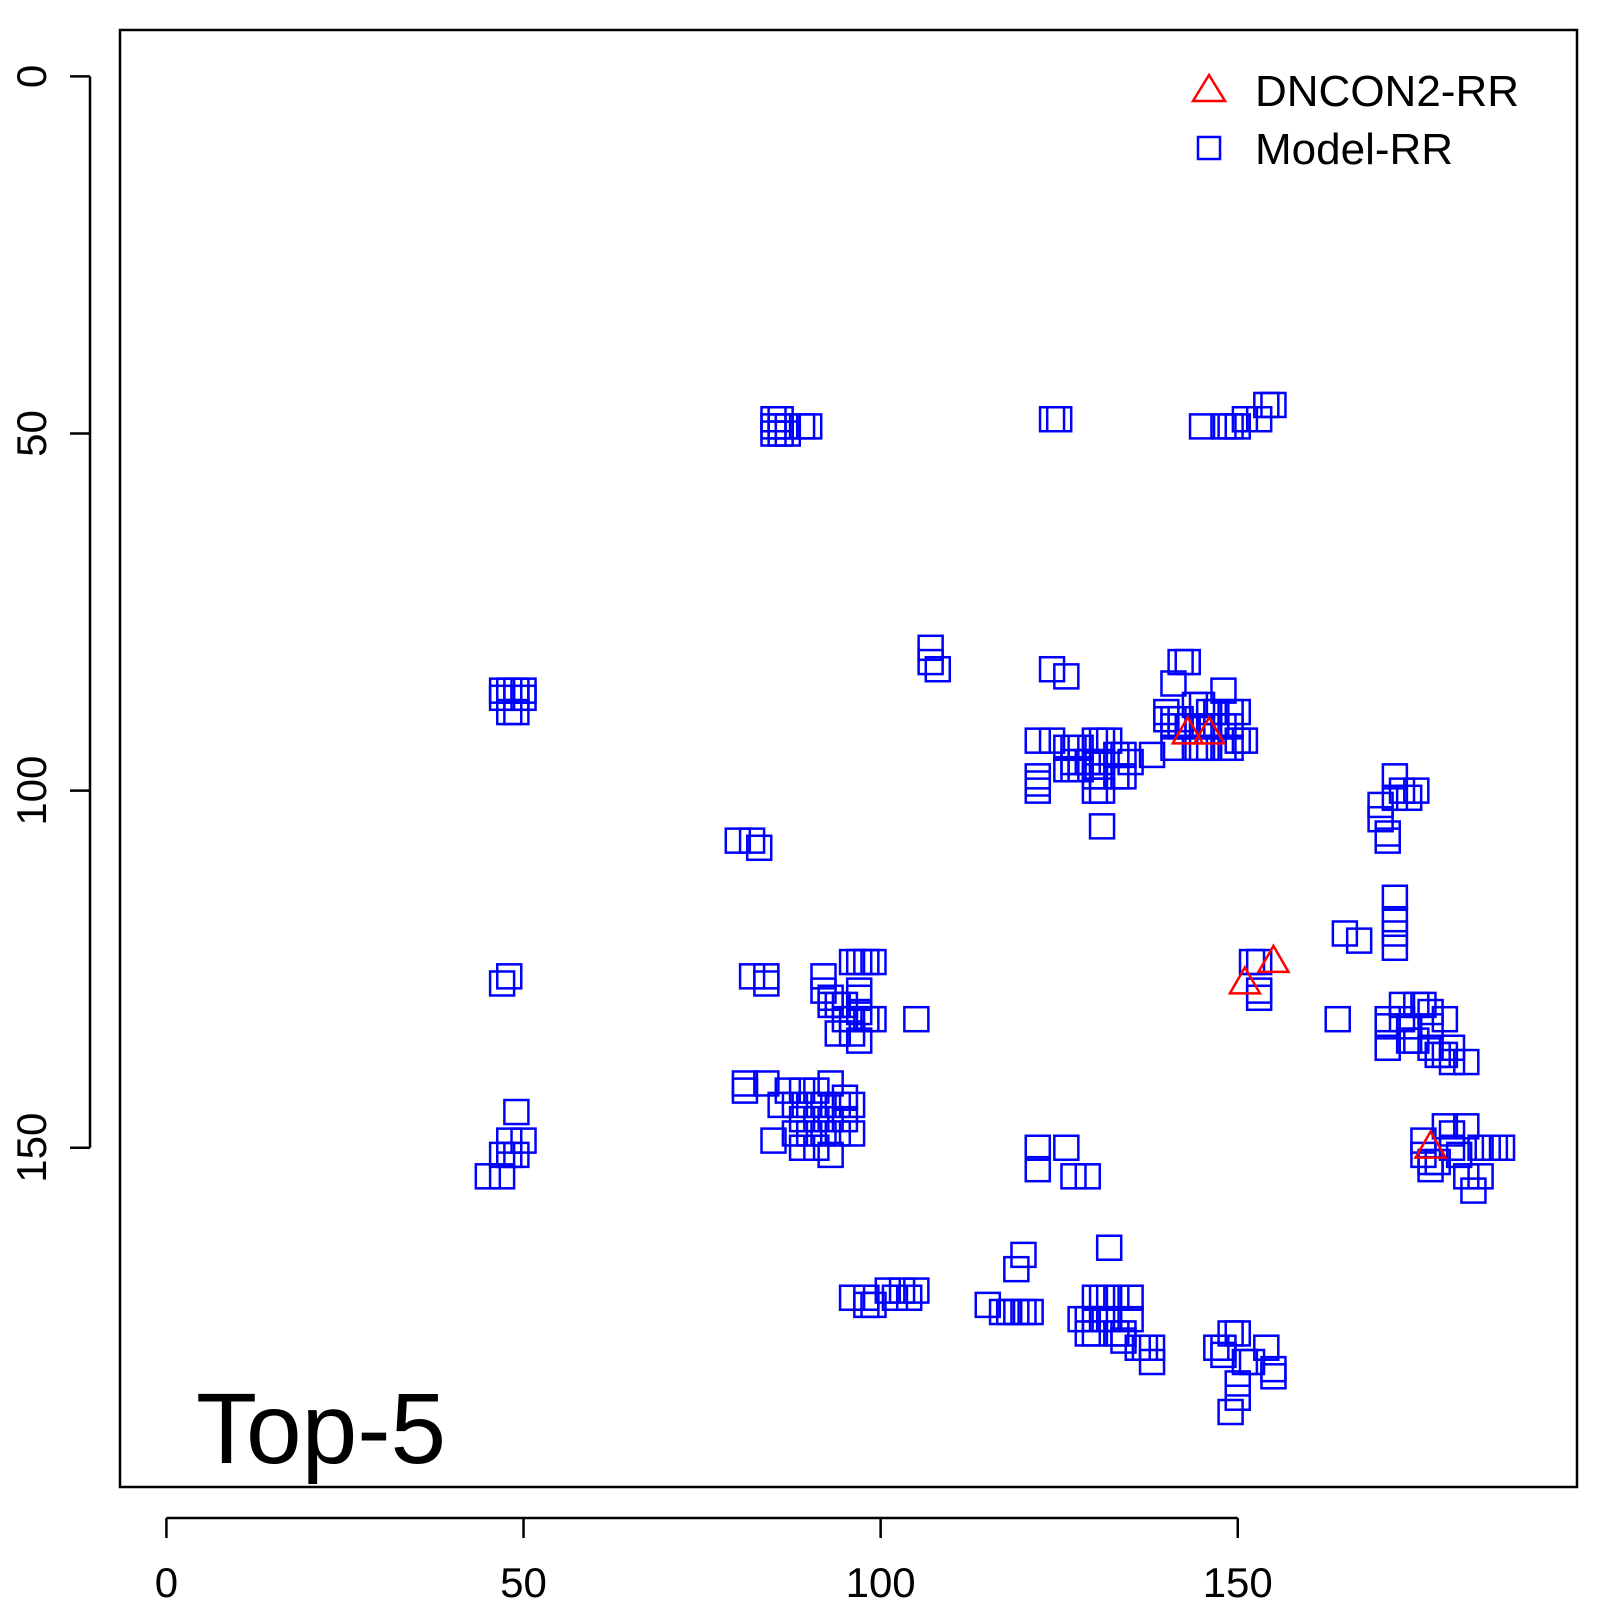 The image size is (1600, 1600). I want to click on y-tick-label: 0, so click(31, 76).